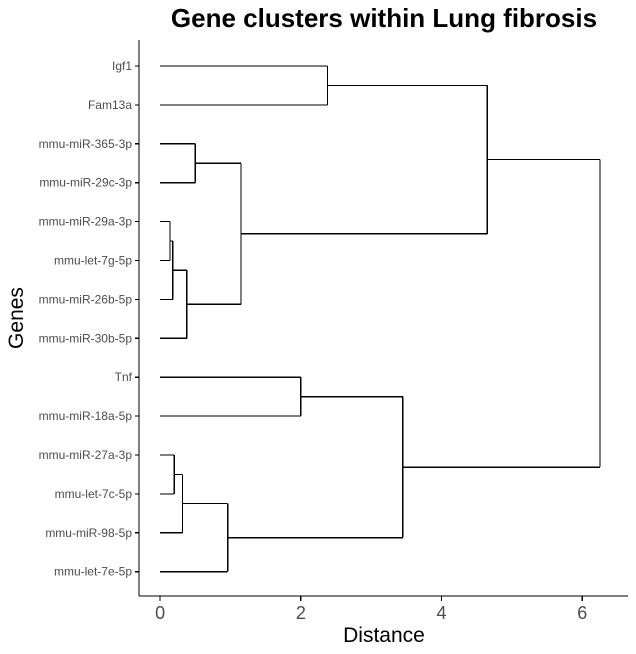 Image resolution: width=636 pixels, height=654 pixels. Describe the element at coordinates (86, 222) in the screenshot. I see `leaf-label: mmu-miR-29a-3p` at that location.